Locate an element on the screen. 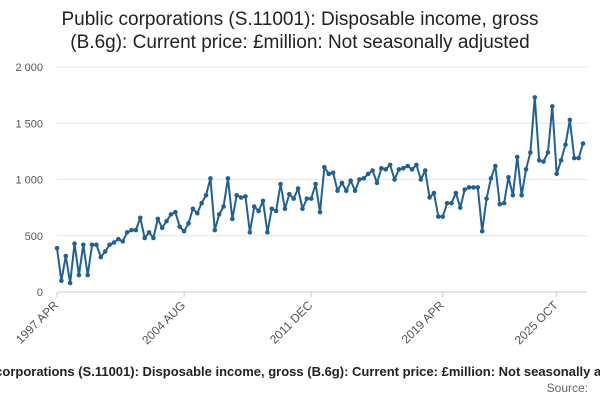 Image resolution: width=600 pixels, height=400 pixels. y-axis-labels: 0 500 1 000 1 500 2 000 is located at coordinates (29, 180).